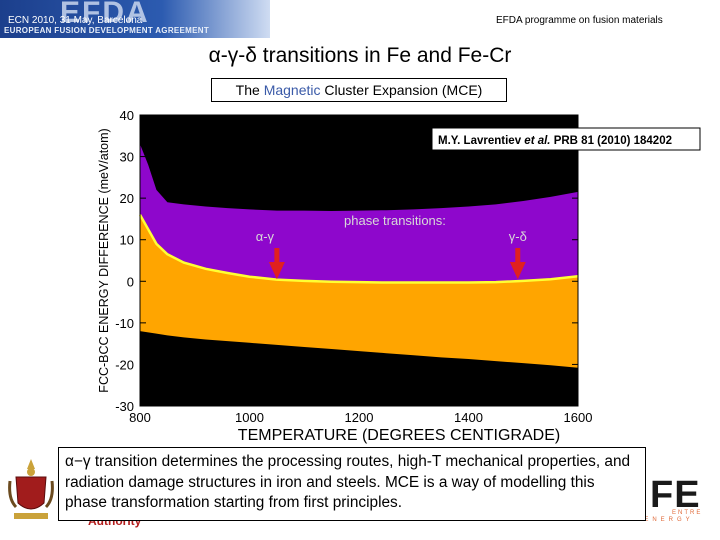 This screenshot has height=540, width=720. What do you see at coordinates (104, 260) in the screenshot?
I see `y-axis-label: FCC-BCC ENERGY DIFFERENCE (meV/atom)` at bounding box center [104, 260].